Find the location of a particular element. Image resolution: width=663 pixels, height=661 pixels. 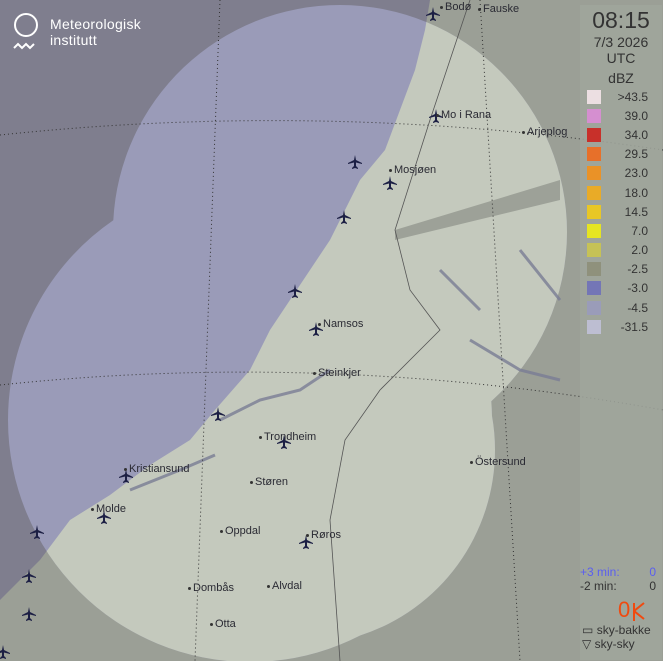

legend-value: >43.5 is located at coordinates (632, 96).